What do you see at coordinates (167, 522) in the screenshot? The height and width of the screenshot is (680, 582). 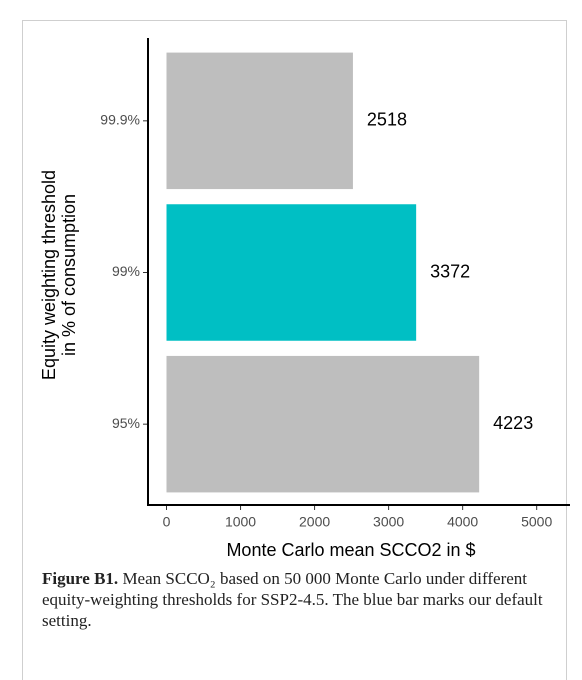 I see `x-tick-label: 0` at bounding box center [167, 522].